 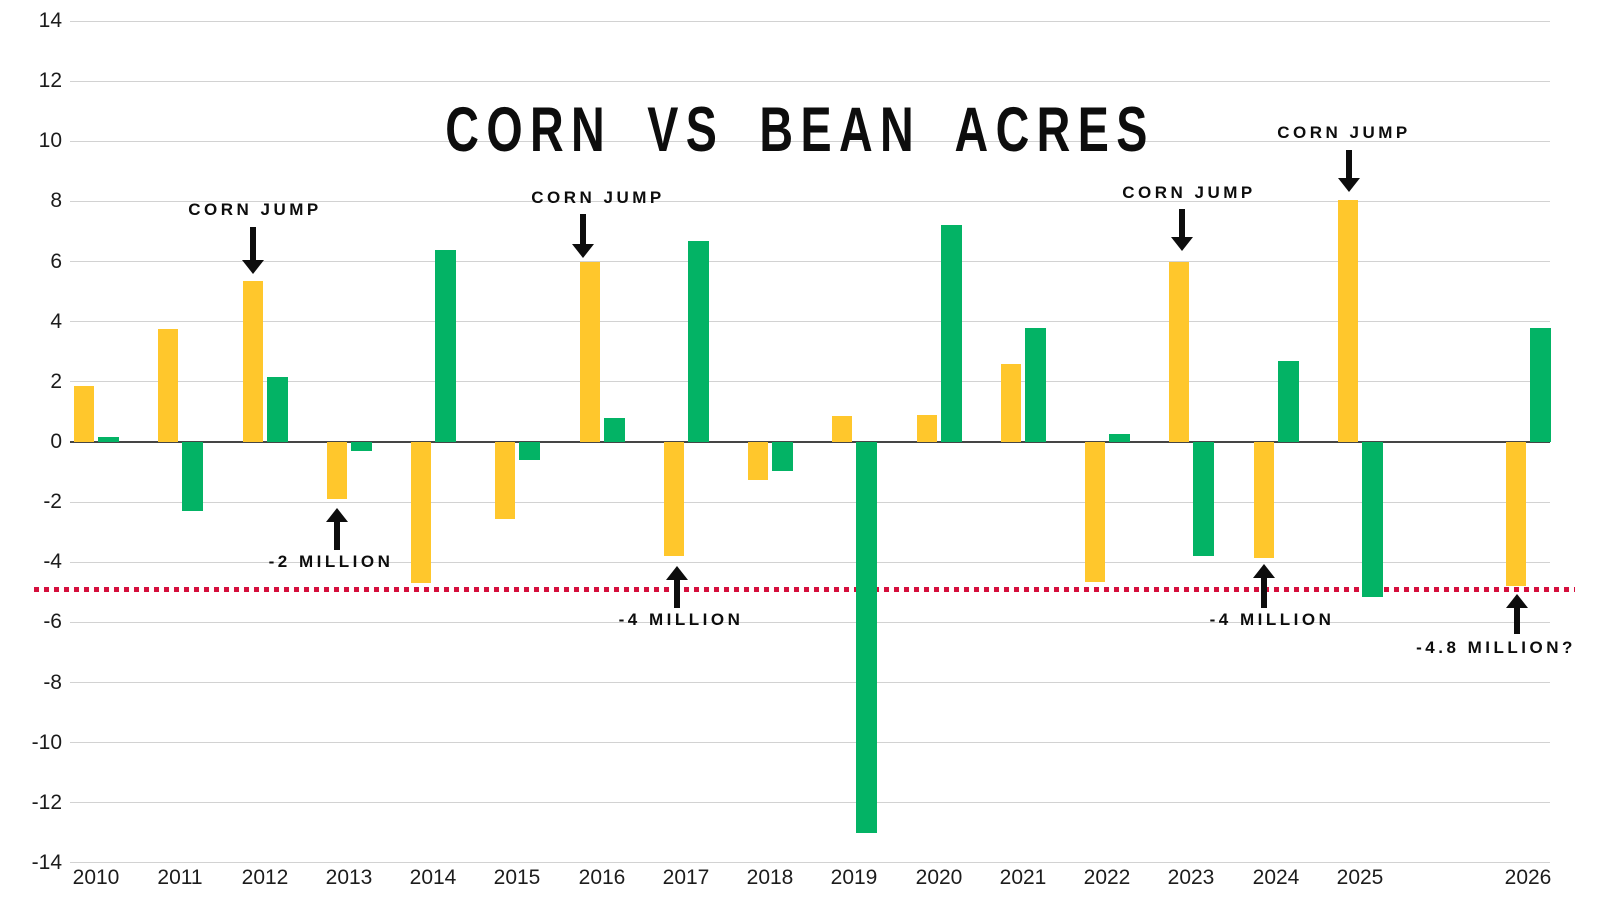 I want to click on gridline-y--8, so click(x=810, y=682).